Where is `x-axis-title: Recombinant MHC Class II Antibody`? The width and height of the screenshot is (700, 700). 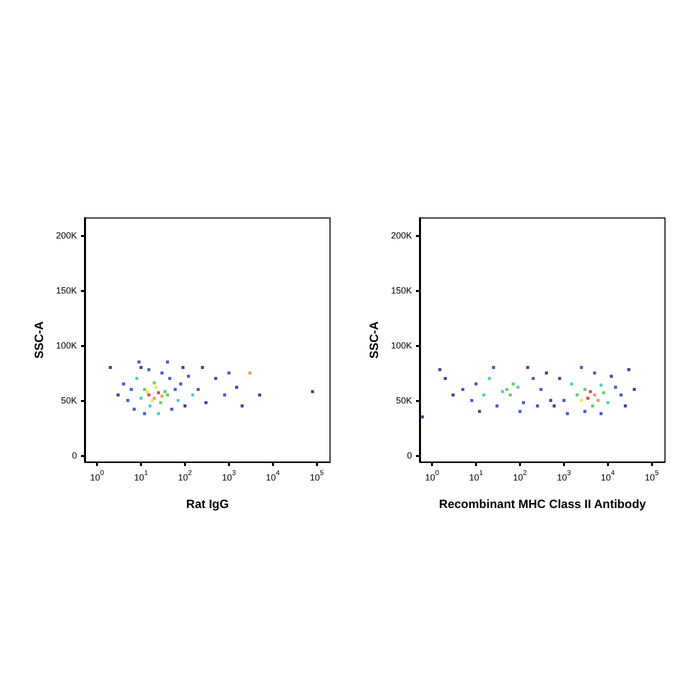
x-axis-title: Recombinant MHC Class II Antibody is located at coordinates (542, 504).